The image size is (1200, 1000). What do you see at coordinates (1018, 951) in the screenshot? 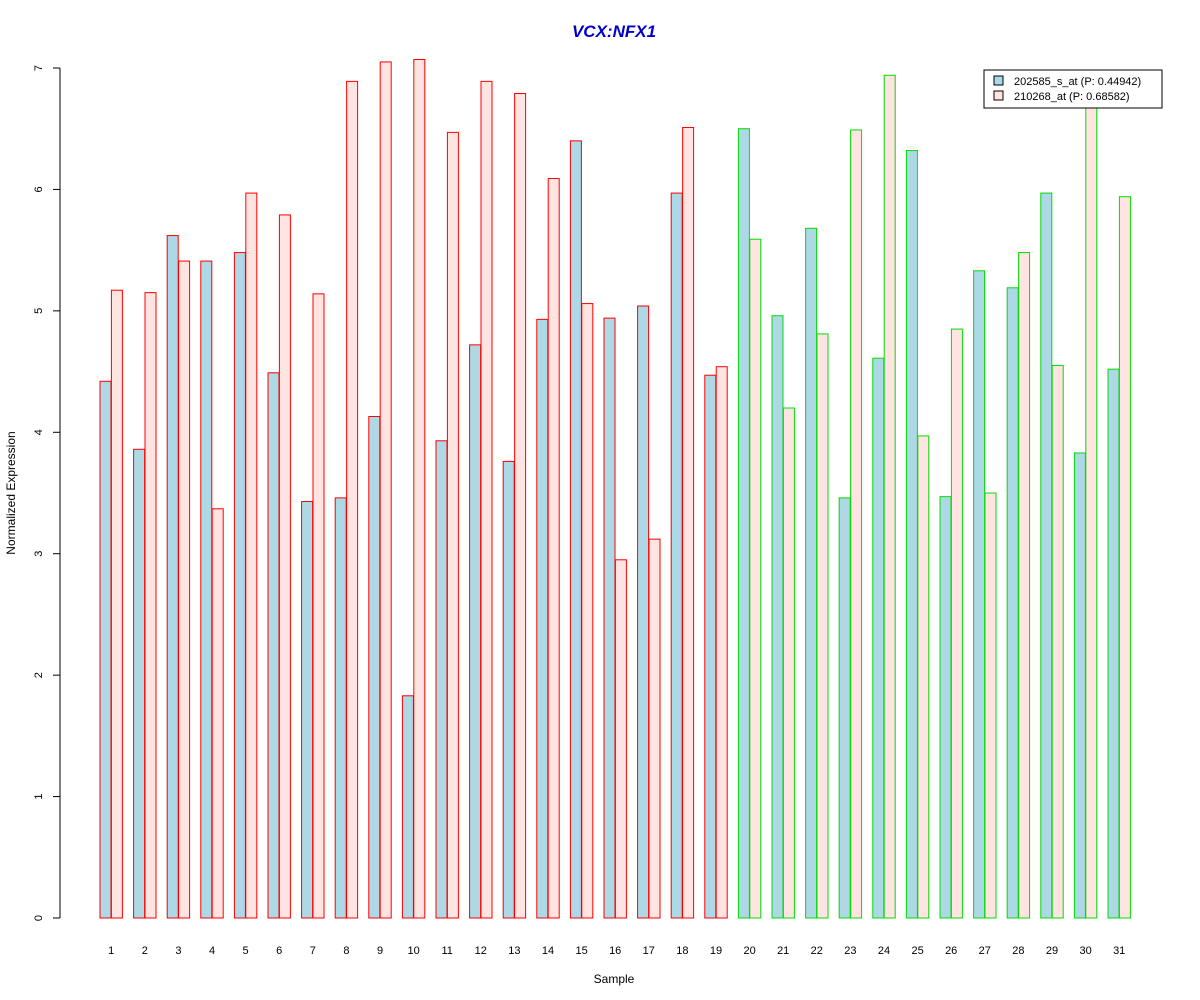
I see `x-tick-label: 28` at bounding box center [1018, 951].